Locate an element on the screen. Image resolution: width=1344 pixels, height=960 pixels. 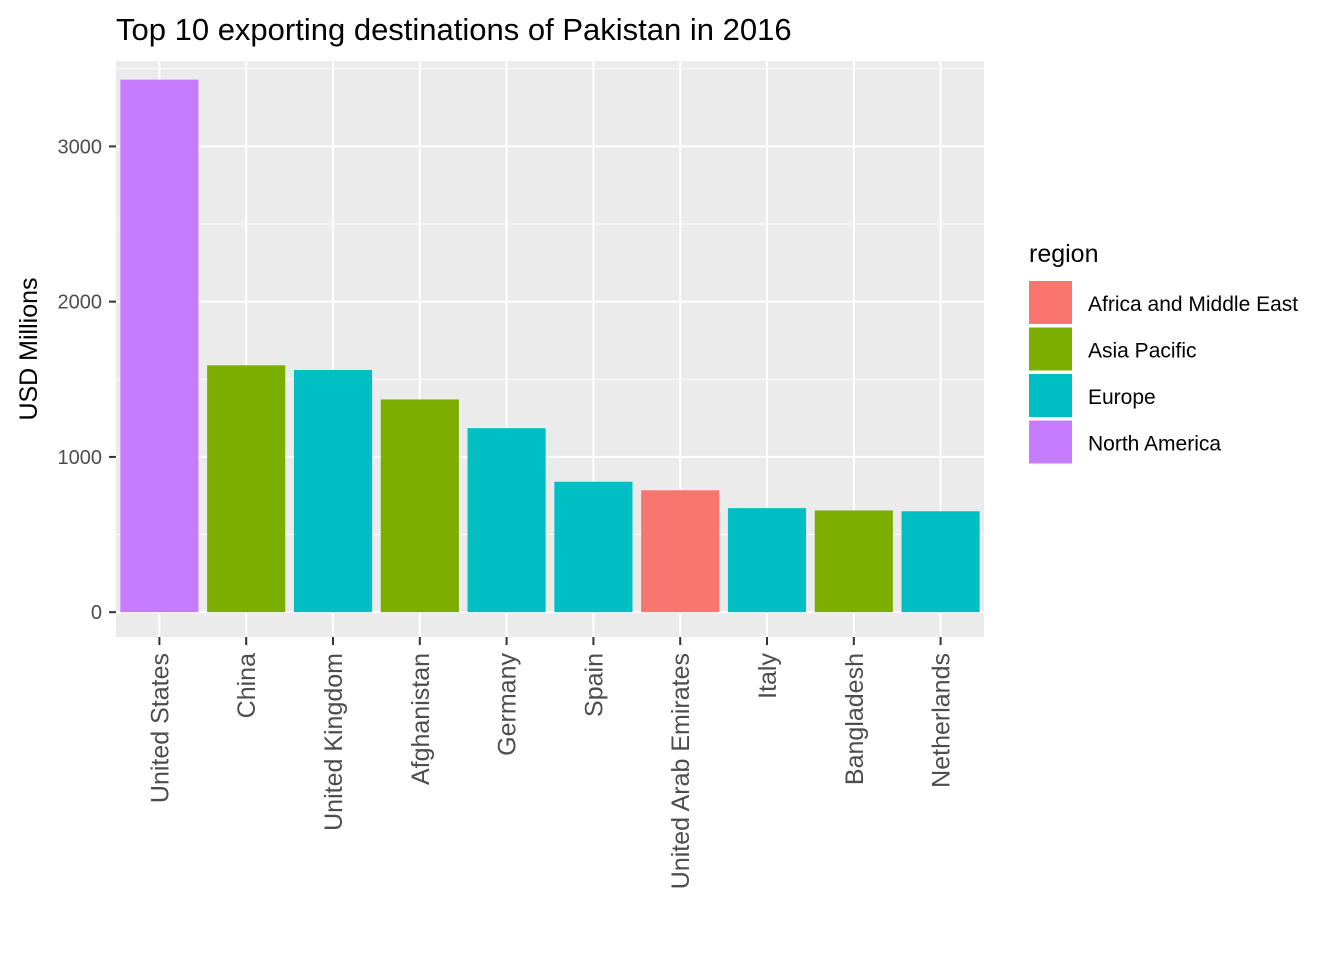
x-tick-label: Bangladesh is located at coordinates (855, 719).